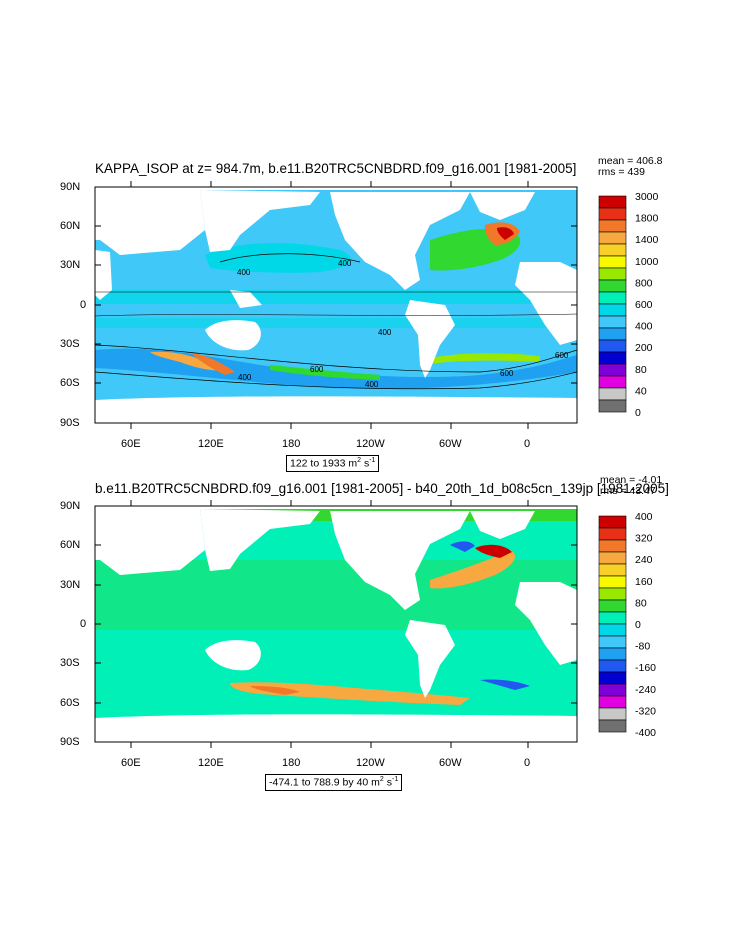  Describe the element at coordinates (83, 305) in the screenshot. I see `panel1-lat-0: 0` at that location.